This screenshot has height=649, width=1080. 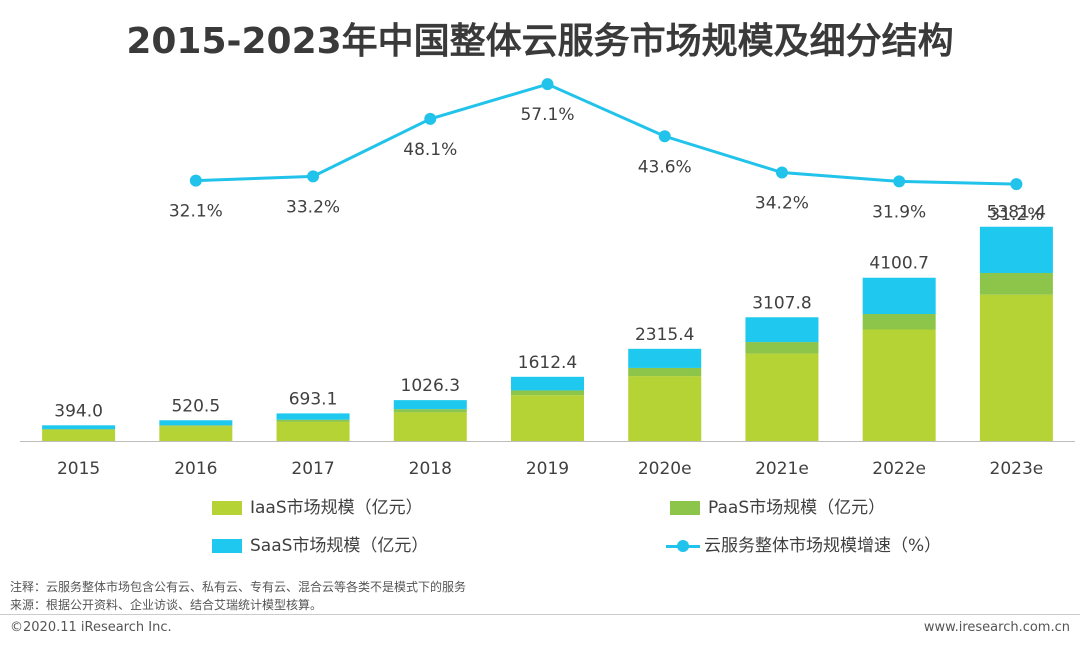 I want to click on bar-paas-2017, so click(x=313, y=420).